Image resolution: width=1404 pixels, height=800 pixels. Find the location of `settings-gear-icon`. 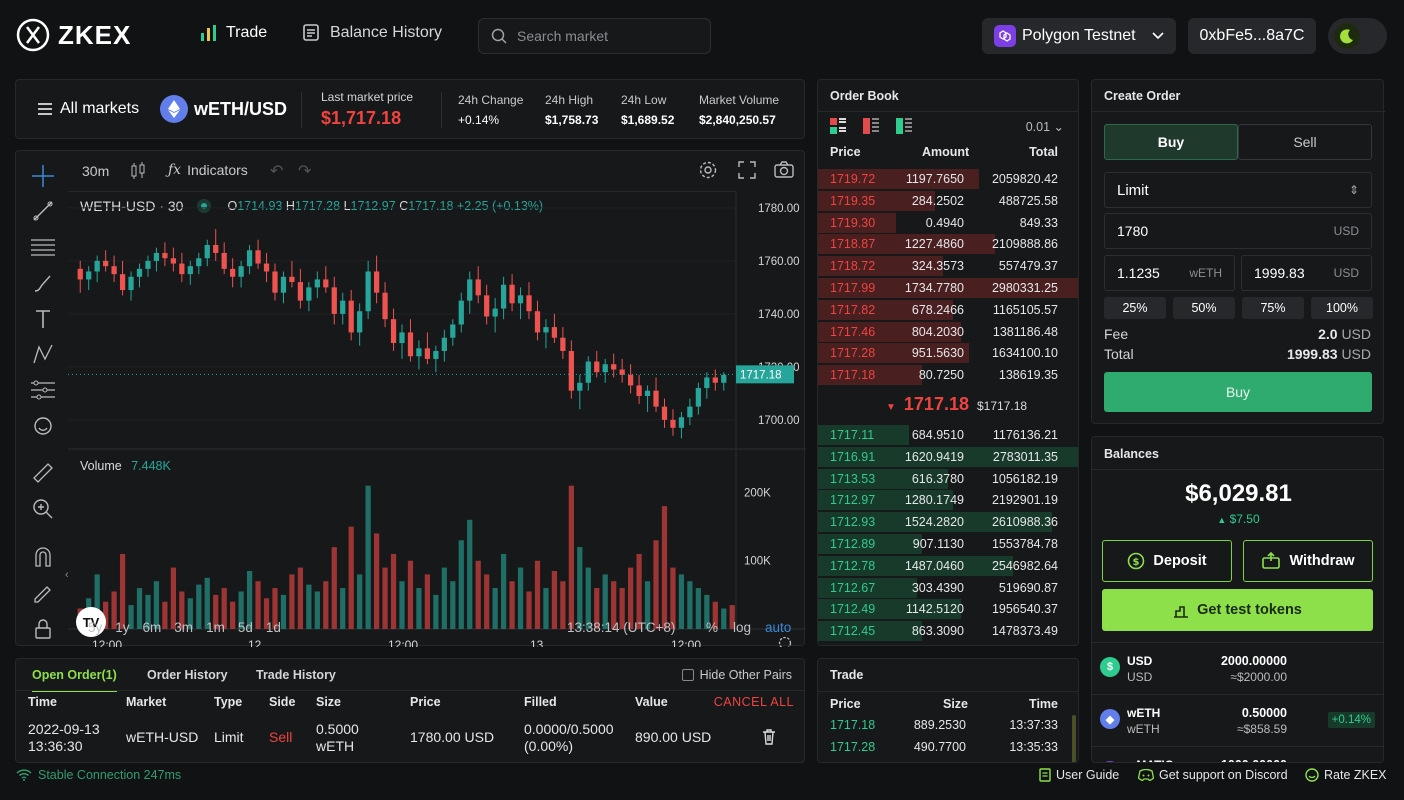

settings-gear-icon is located at coordinates (708, 170).